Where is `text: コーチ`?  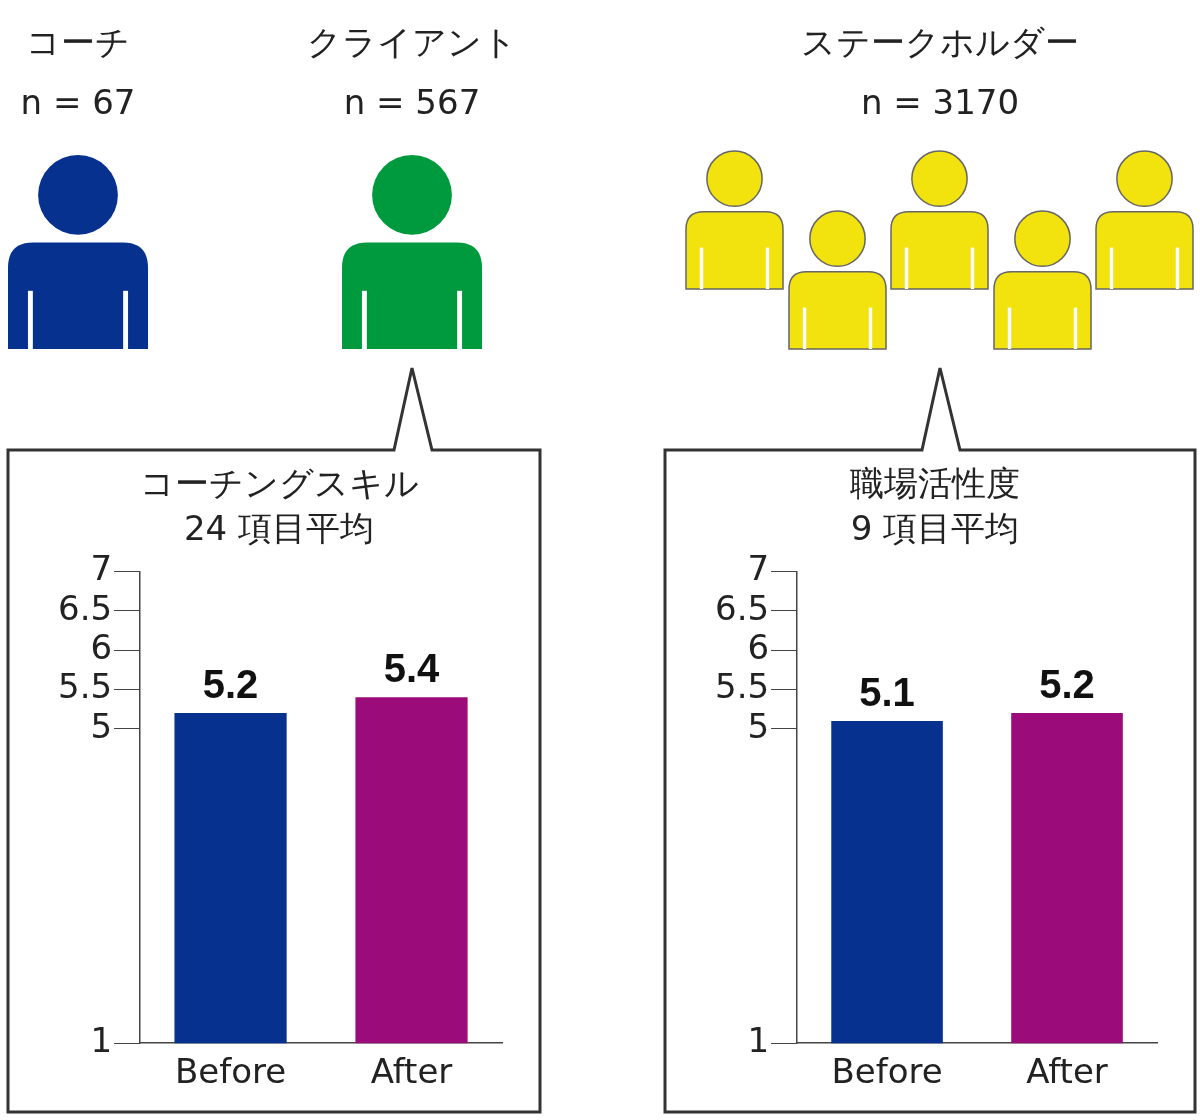 text: コーチ is located at coordinates (78, 42).